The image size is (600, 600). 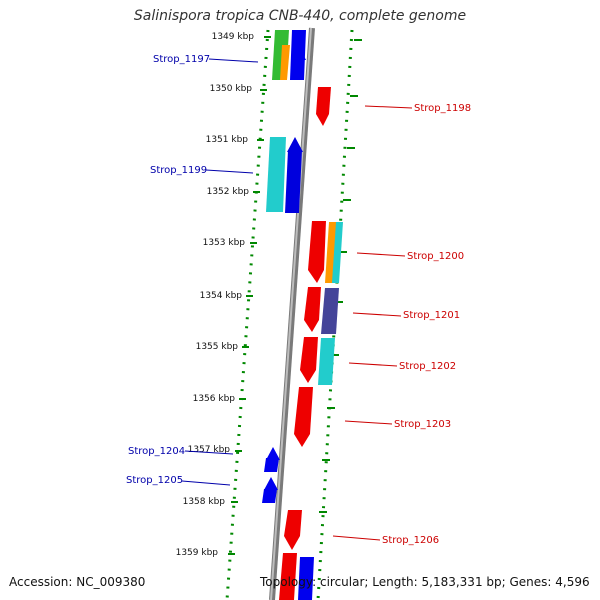 I want to click on reverse-genes, so click(x=311, y=343).